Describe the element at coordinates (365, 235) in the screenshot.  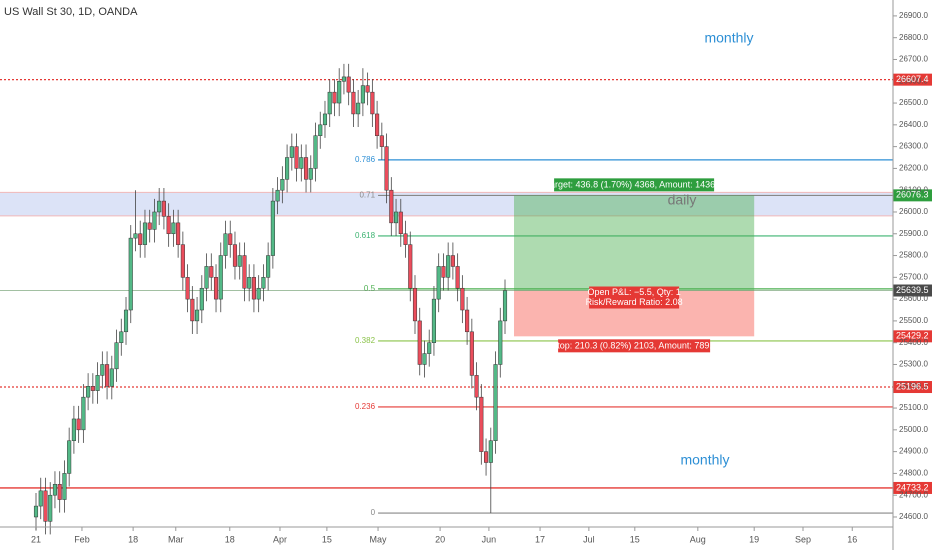
I see `fib-ratio-label: 0.618` at that location.